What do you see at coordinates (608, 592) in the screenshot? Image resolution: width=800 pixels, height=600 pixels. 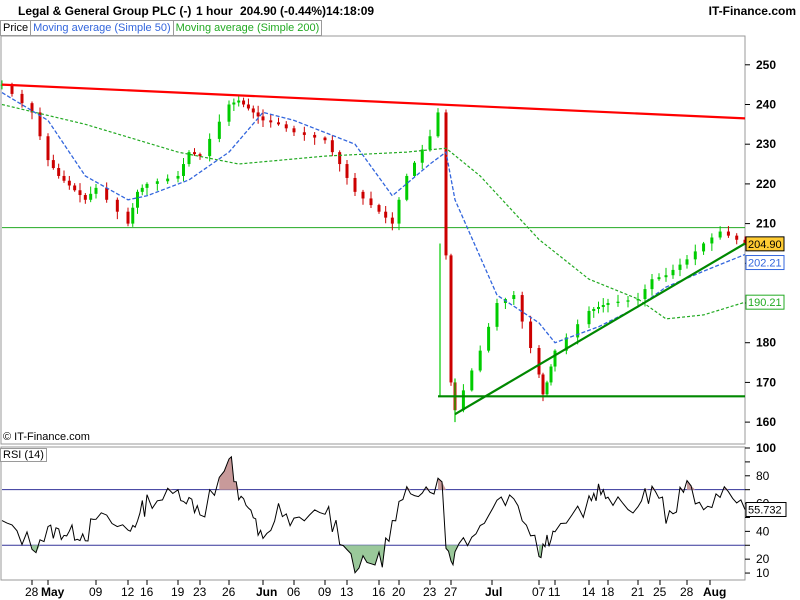 I see `x-tick-label-18: 18` at bounding box center [608, 592].